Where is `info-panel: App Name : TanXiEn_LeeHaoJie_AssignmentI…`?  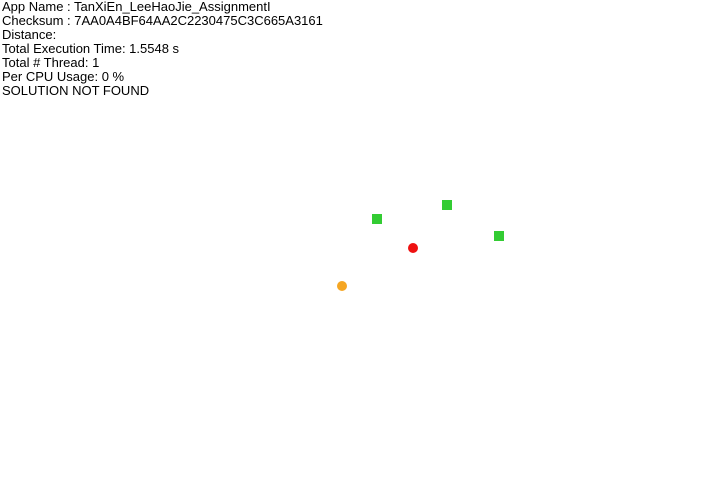 info-panel: App Name : TanXiEn_LeeHaoJie_AssignmentI… is located at coordinates (212, 49).